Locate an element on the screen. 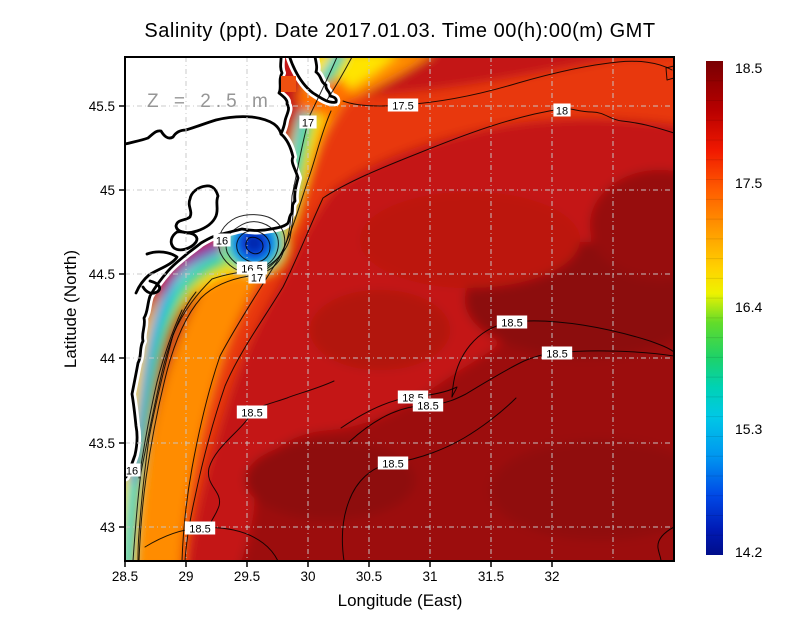 This screenshot has height=618, width=800. lagoon-shoreline is located at coordinates (156, 272).